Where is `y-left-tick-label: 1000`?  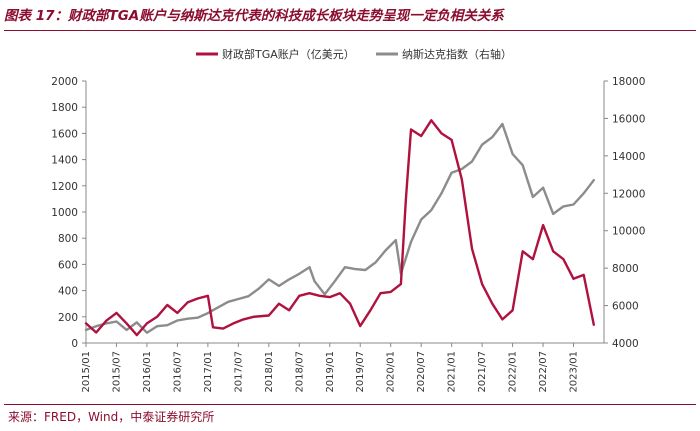 y-left-tick-label: 1000 is located at coordinates (64, 213).